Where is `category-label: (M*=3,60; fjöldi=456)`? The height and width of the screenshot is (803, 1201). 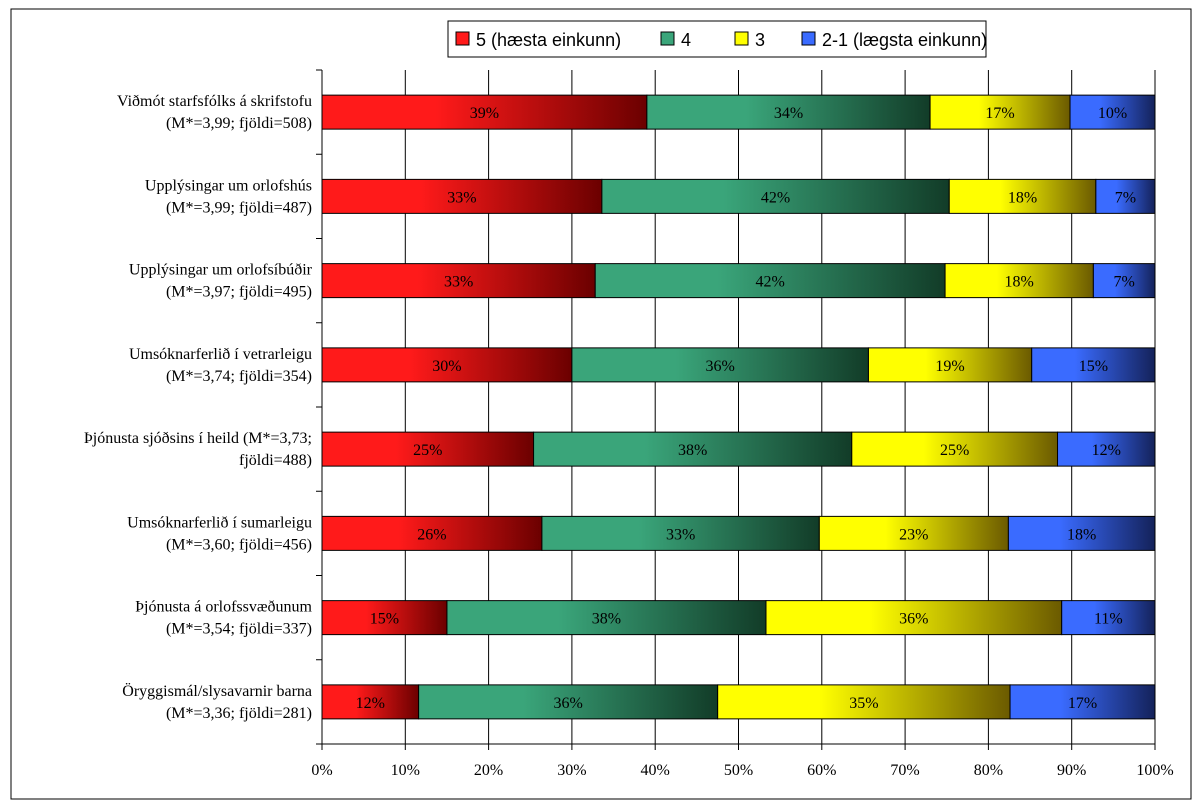
category-label: (M*=3,60; fjöldi=456) is located at coordinates (239, 544).